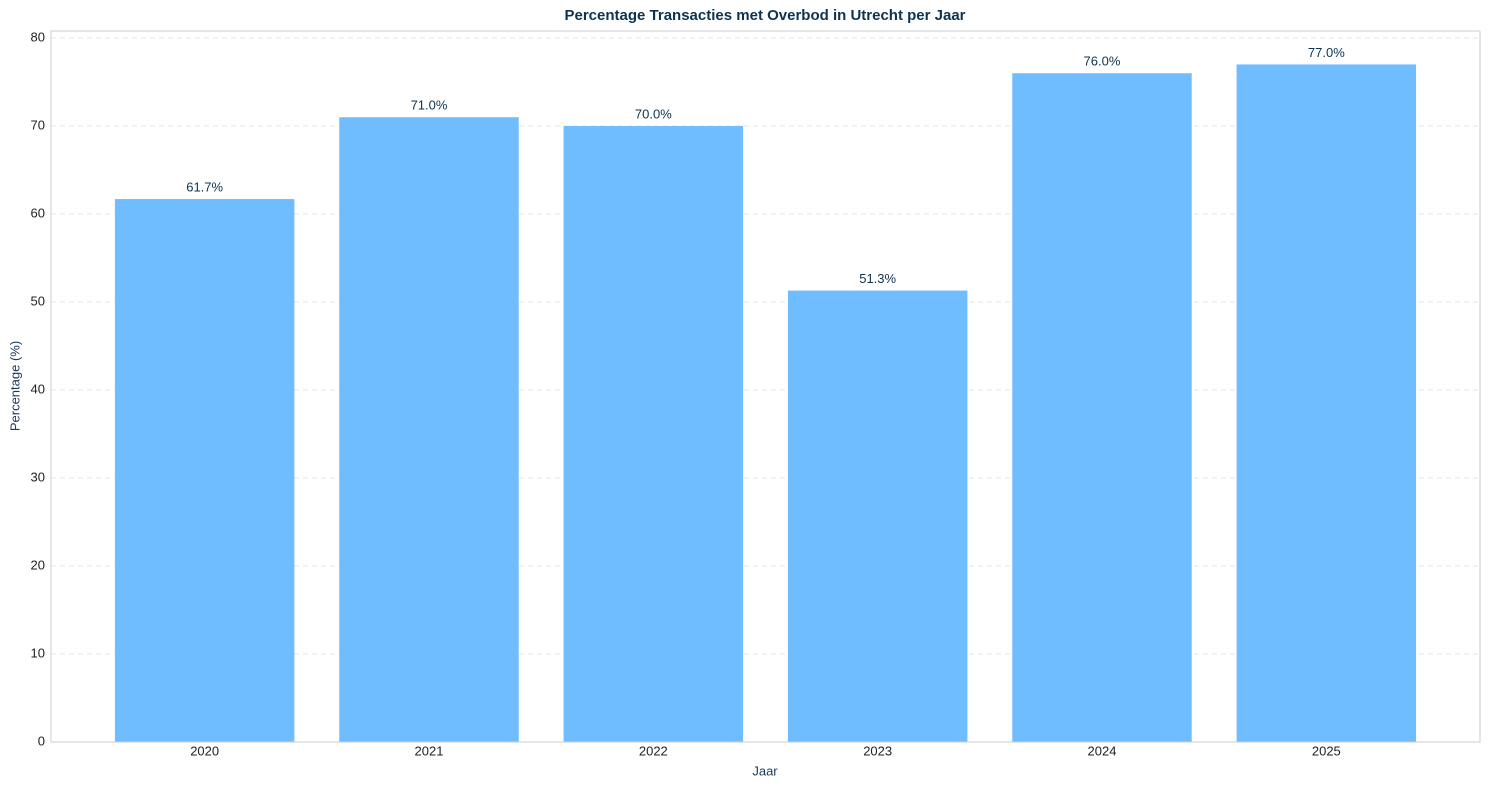 This screenshot has height=790, width=1489. Describe the element at coordinates (765, 770) in the screenshot. I see `x-axis-label: Jaar` at that location.